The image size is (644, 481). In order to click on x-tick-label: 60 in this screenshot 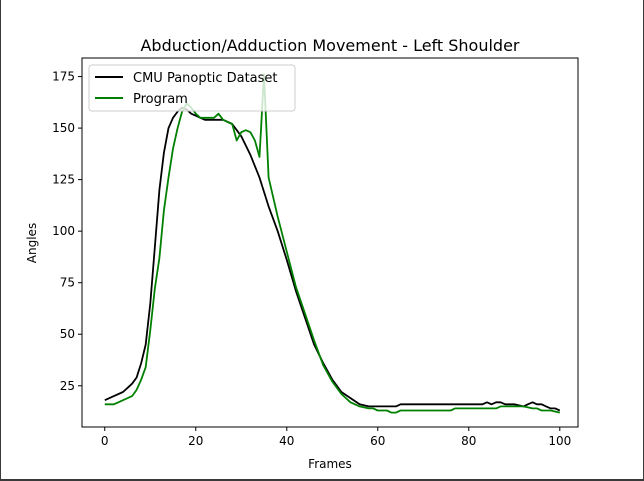, I will do `click(377, 441)`.